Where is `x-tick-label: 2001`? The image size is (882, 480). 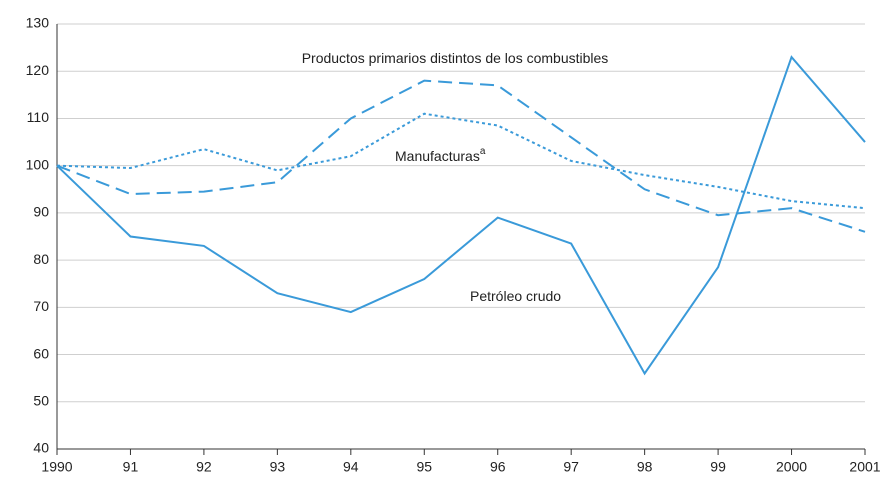
x-tick-label: 2001 is located at coordinates (864, 467).